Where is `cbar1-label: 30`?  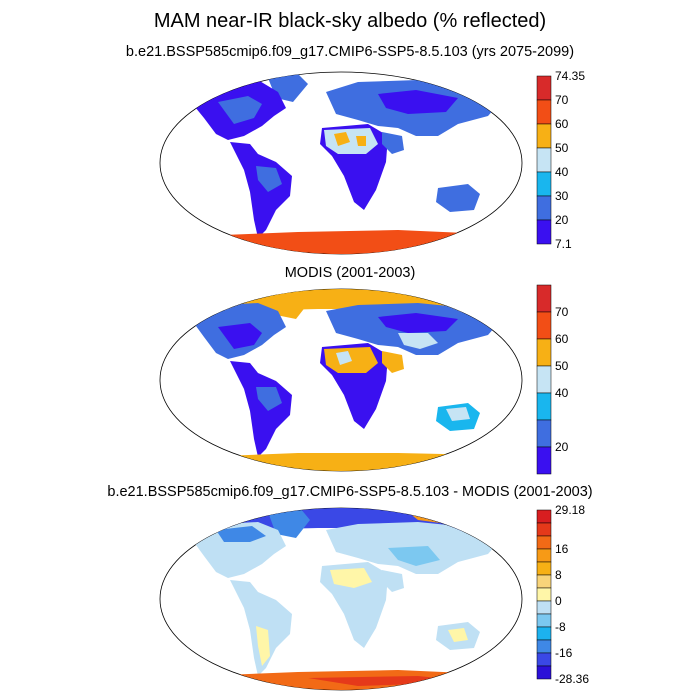
cbar1-label: 30 is located at coordinates (562, 196).